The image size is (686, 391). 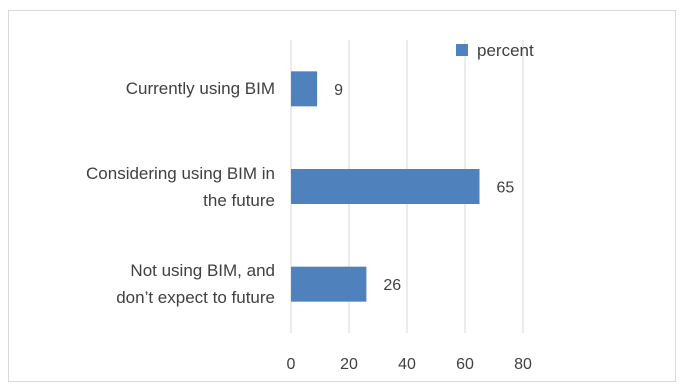 What do you see at coordinates (407, 364) in the screenshot?
I see `x-tick-label: 40` at bounding box center [407, 364].